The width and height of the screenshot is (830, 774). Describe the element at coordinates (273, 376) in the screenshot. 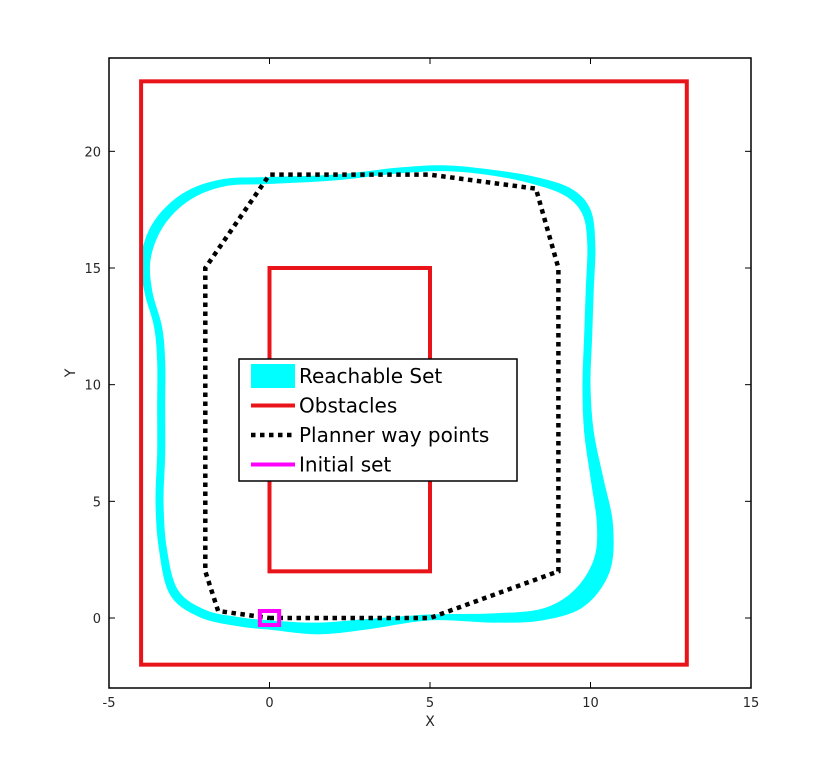

I see `legend-swatch-reachable-set` at that location.